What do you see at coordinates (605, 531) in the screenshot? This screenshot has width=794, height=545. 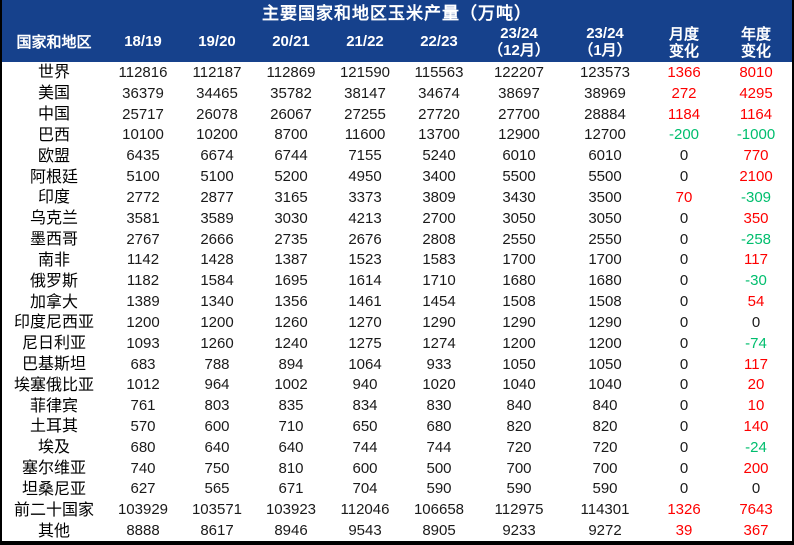 I see `value-cell-23-24-jan: 9272` at bounding box center [605, 531].